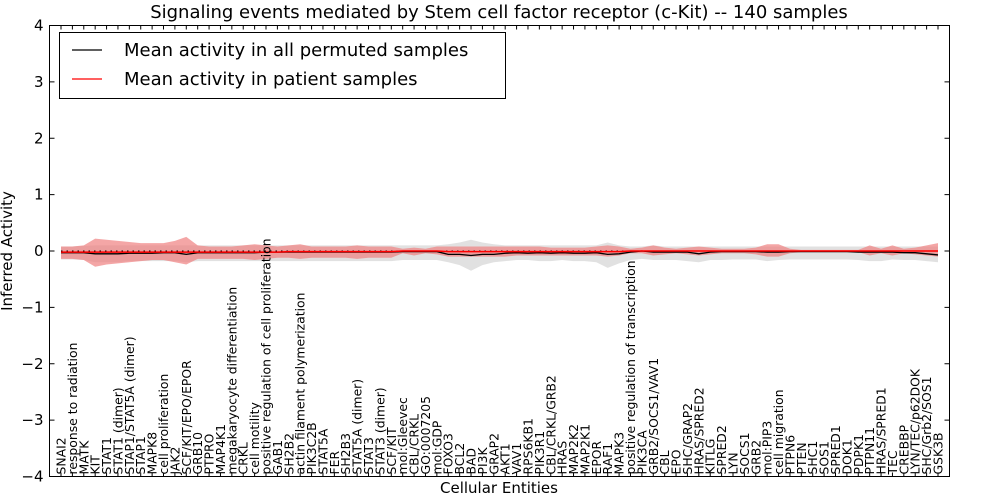 This screenshot has height=500, width=1000. Describe the element at coordinates (767, 448) in the screenshot. I see `x-tick-label: mol:PIP3` at that location.